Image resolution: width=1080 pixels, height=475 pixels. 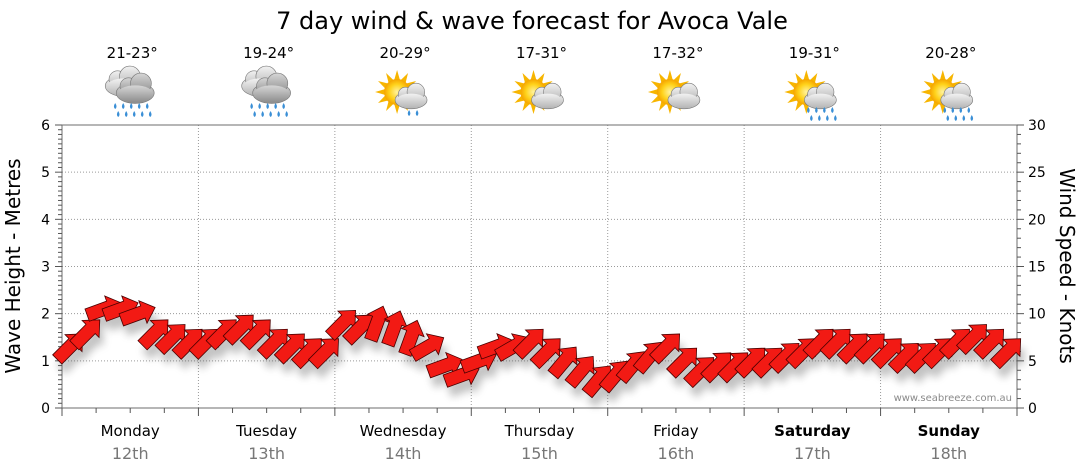 I want to click on day-date-label: 13th, so click(x=266, y=453).